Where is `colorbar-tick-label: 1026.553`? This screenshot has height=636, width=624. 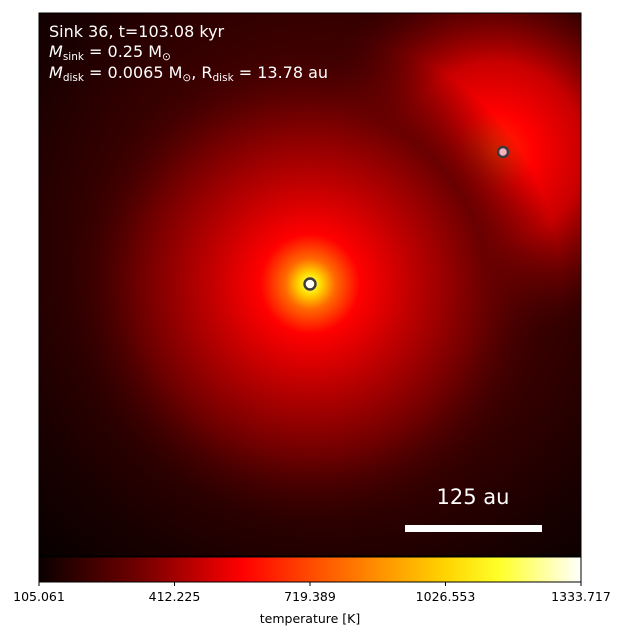
colorbar-tick-label: 1026.553 is located at coordinates (446, 596).